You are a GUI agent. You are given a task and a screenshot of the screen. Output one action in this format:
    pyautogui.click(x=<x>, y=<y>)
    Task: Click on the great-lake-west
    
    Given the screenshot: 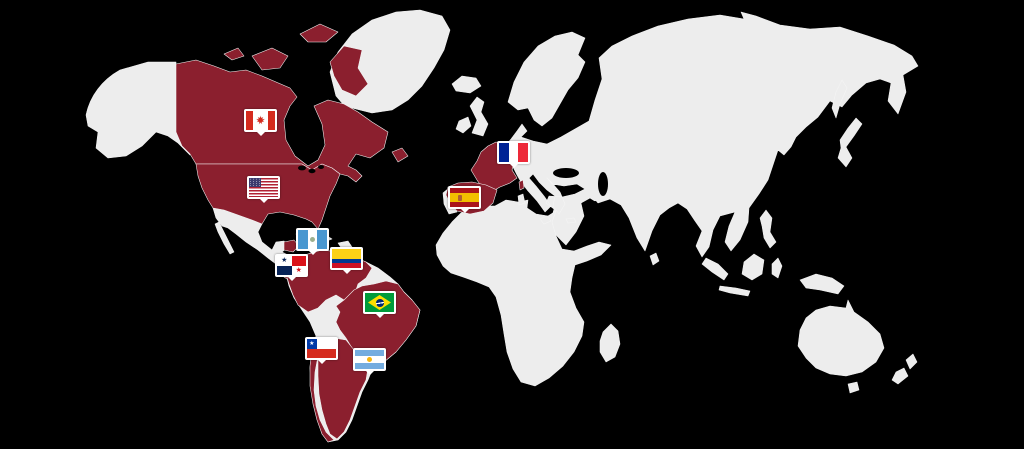 What is the action you would take?
    pyautogui.click(x=302, y=168)
    